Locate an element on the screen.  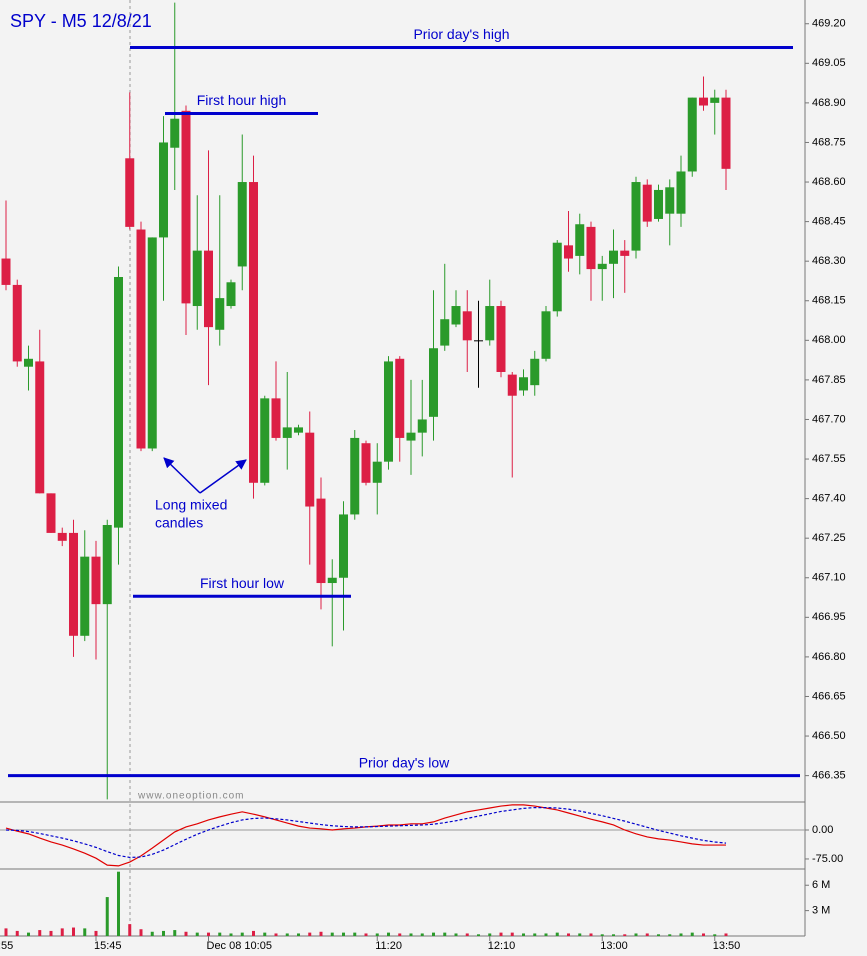
x-tick-label: Dec 08 10:05 is located at coordinates (239, 946).